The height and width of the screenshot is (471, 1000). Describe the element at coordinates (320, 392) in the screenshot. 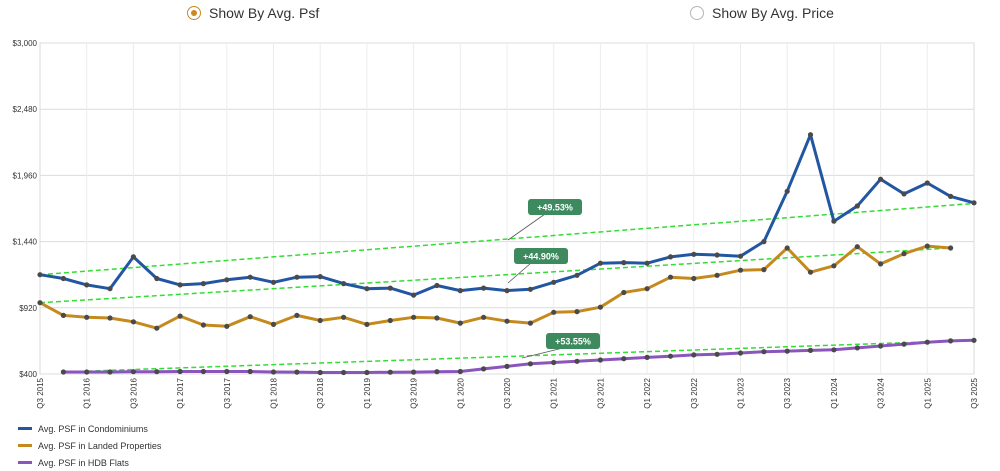

I see `x-tick-label: Q3 2018` at that location.